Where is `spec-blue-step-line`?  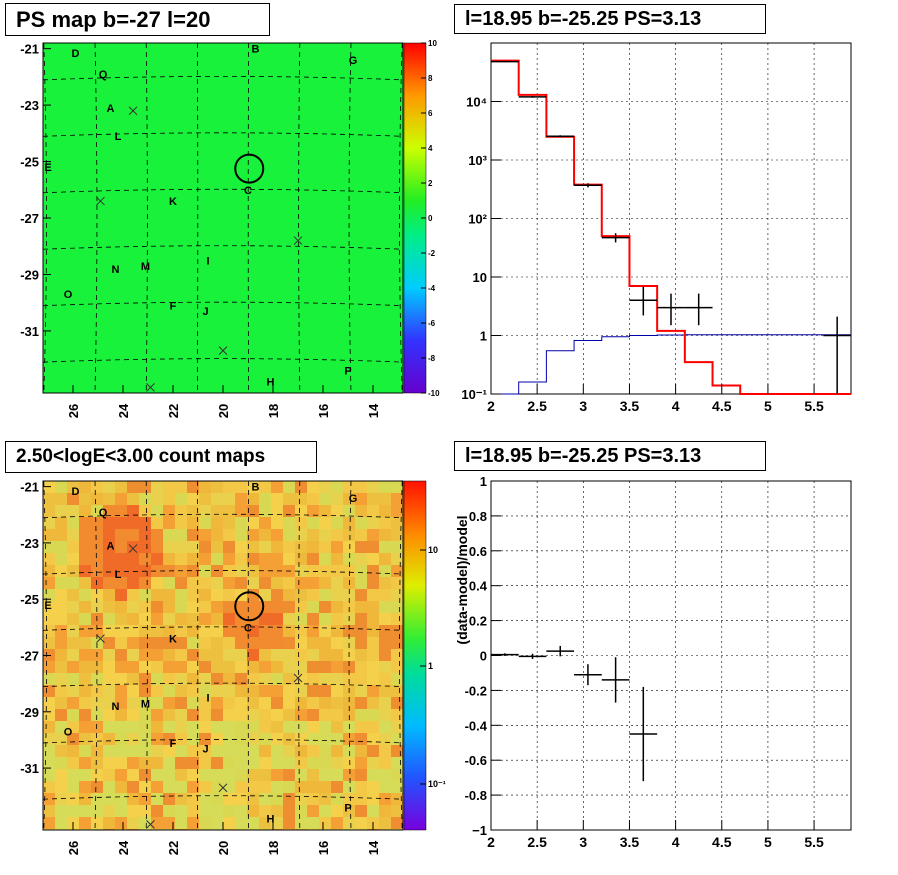 spec-blue-step-line is located at coordinates (671, 364).